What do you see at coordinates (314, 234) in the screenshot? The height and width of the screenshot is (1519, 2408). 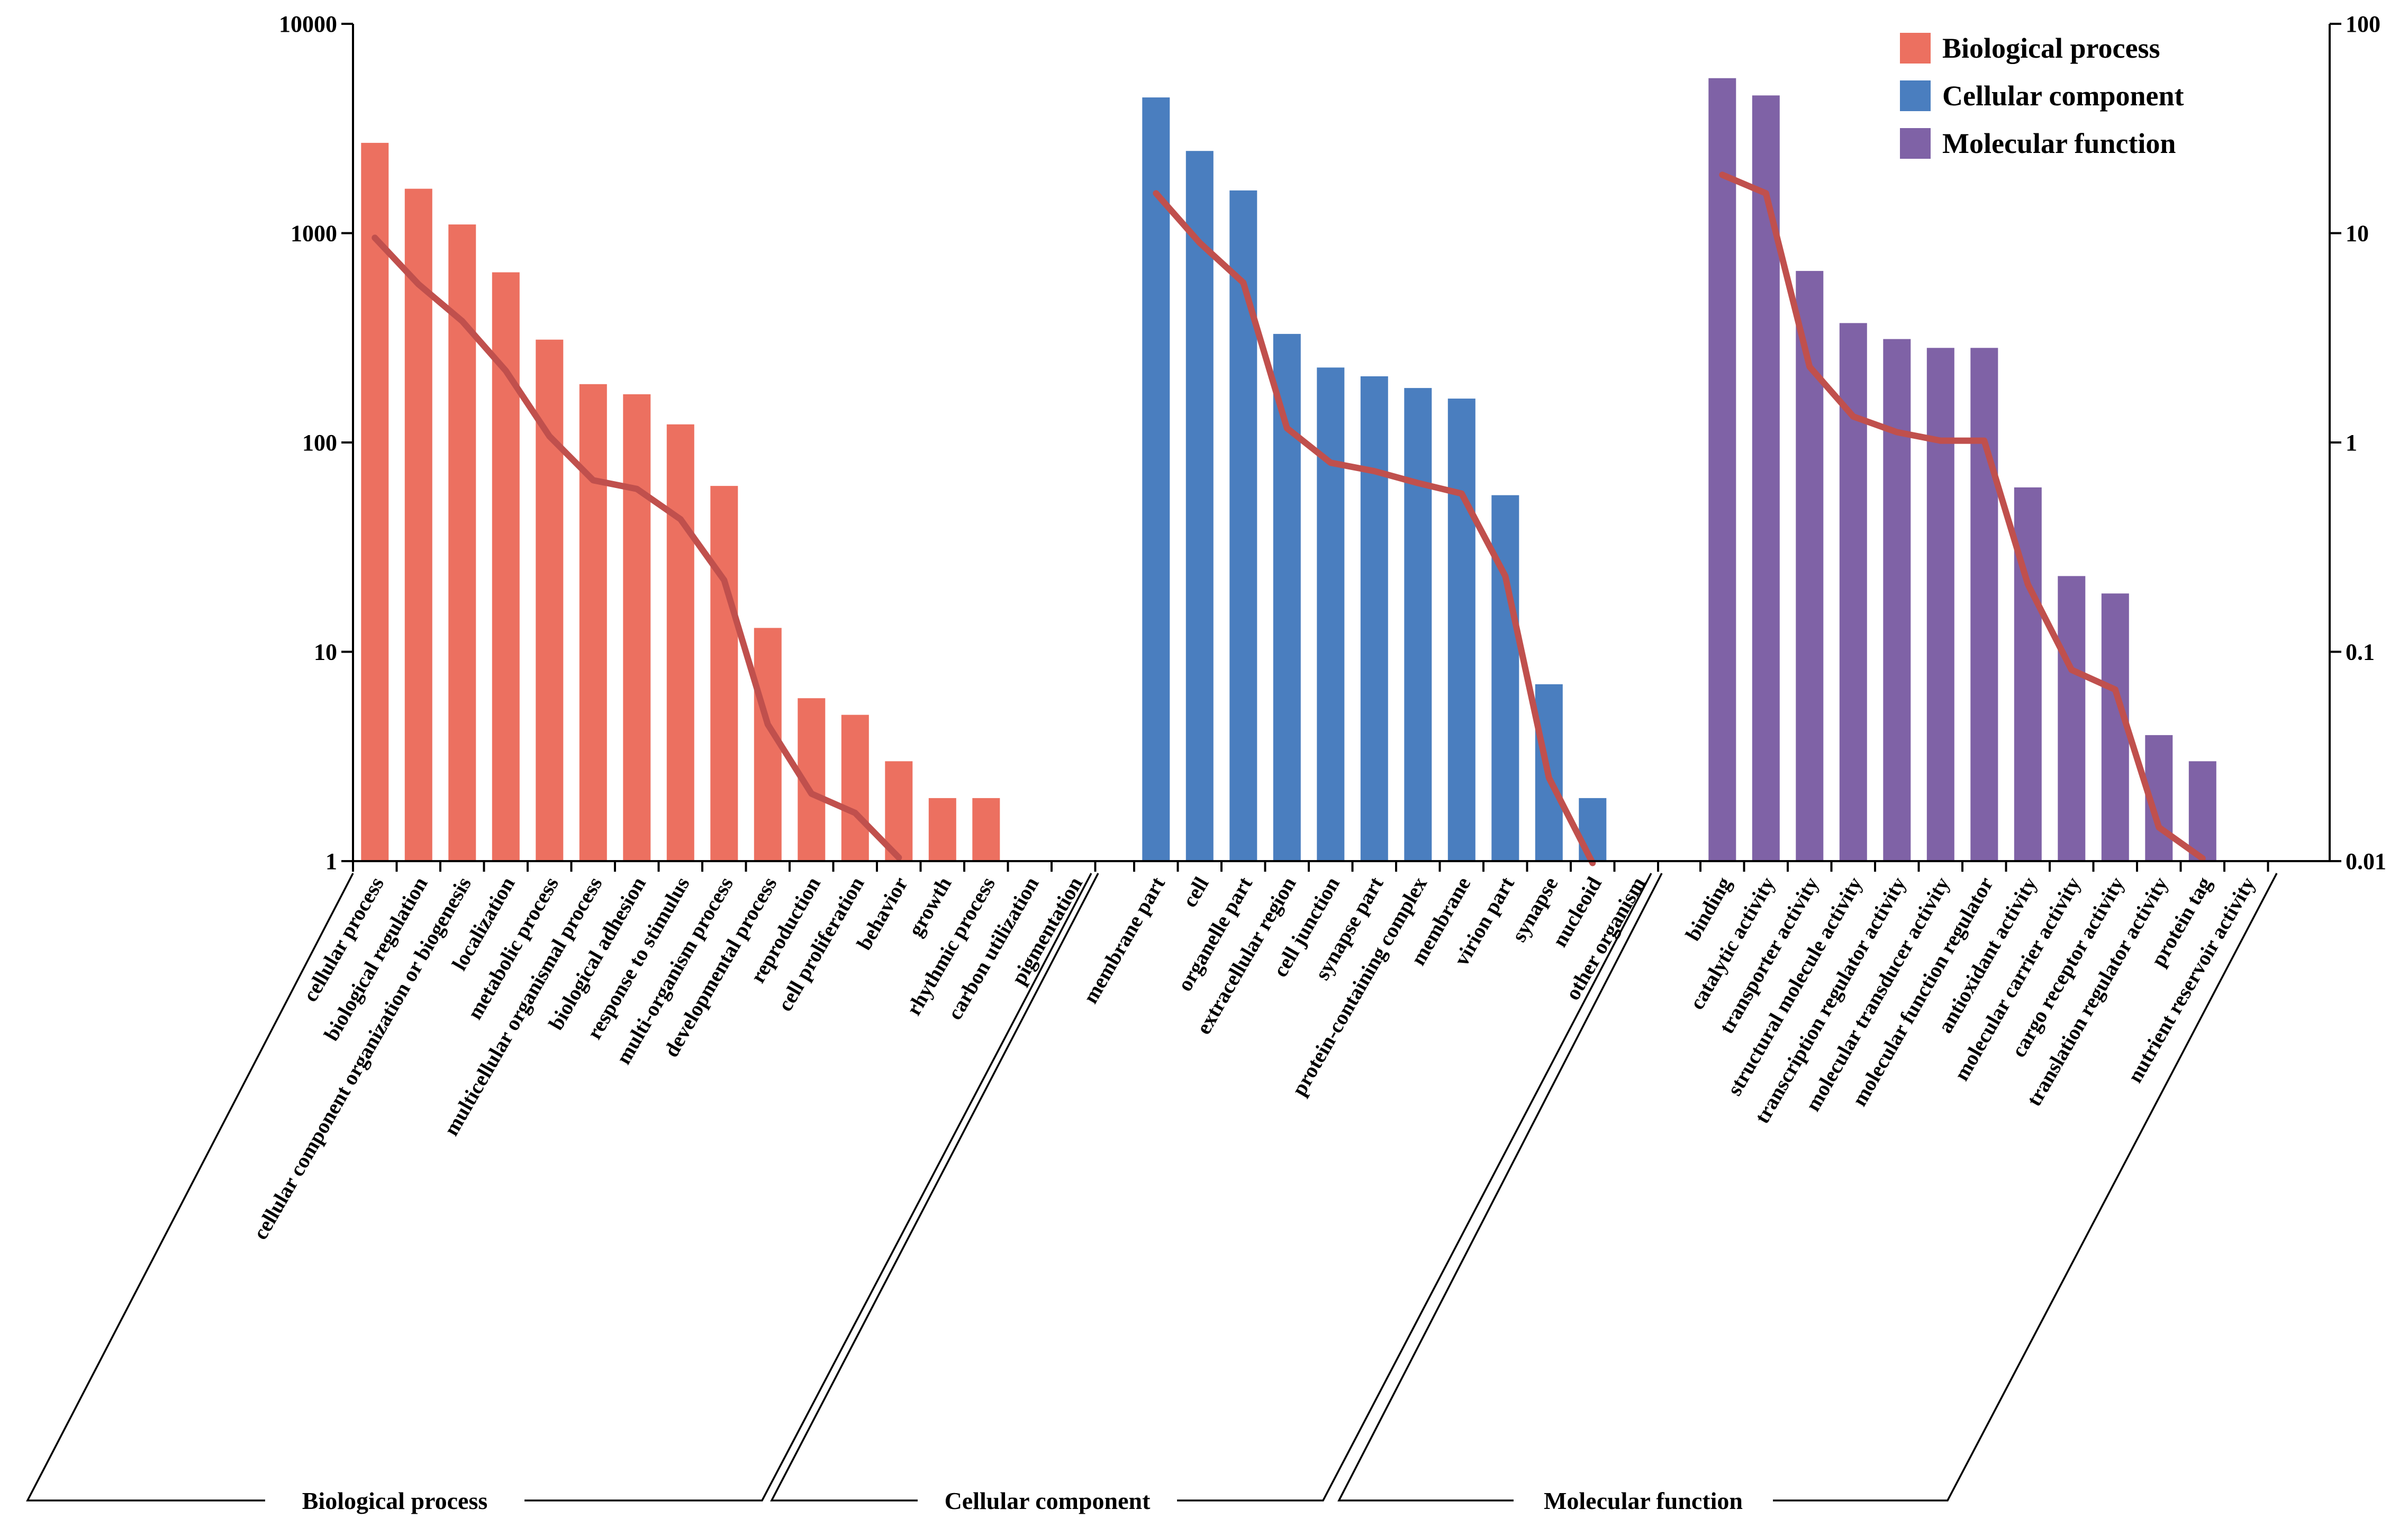 I see `y-tick-label: 1000` at bounding box center [314, 234].